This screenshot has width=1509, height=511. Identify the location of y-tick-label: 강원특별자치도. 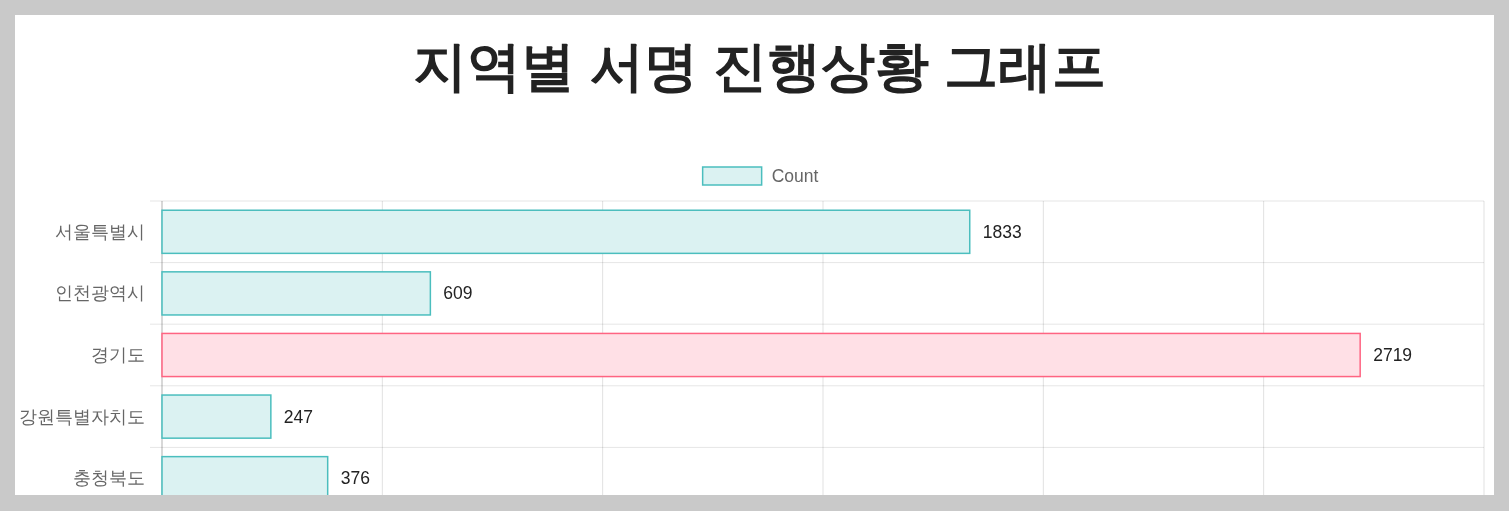
(82, 416).